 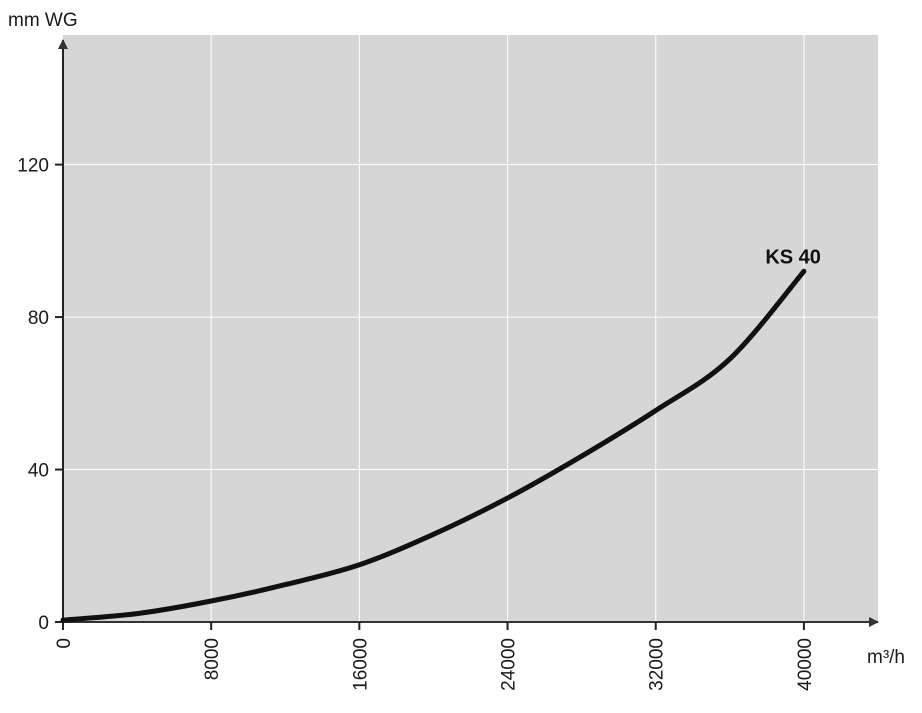 I want to click on series-label: KS 40, so click(x=793, y=257).